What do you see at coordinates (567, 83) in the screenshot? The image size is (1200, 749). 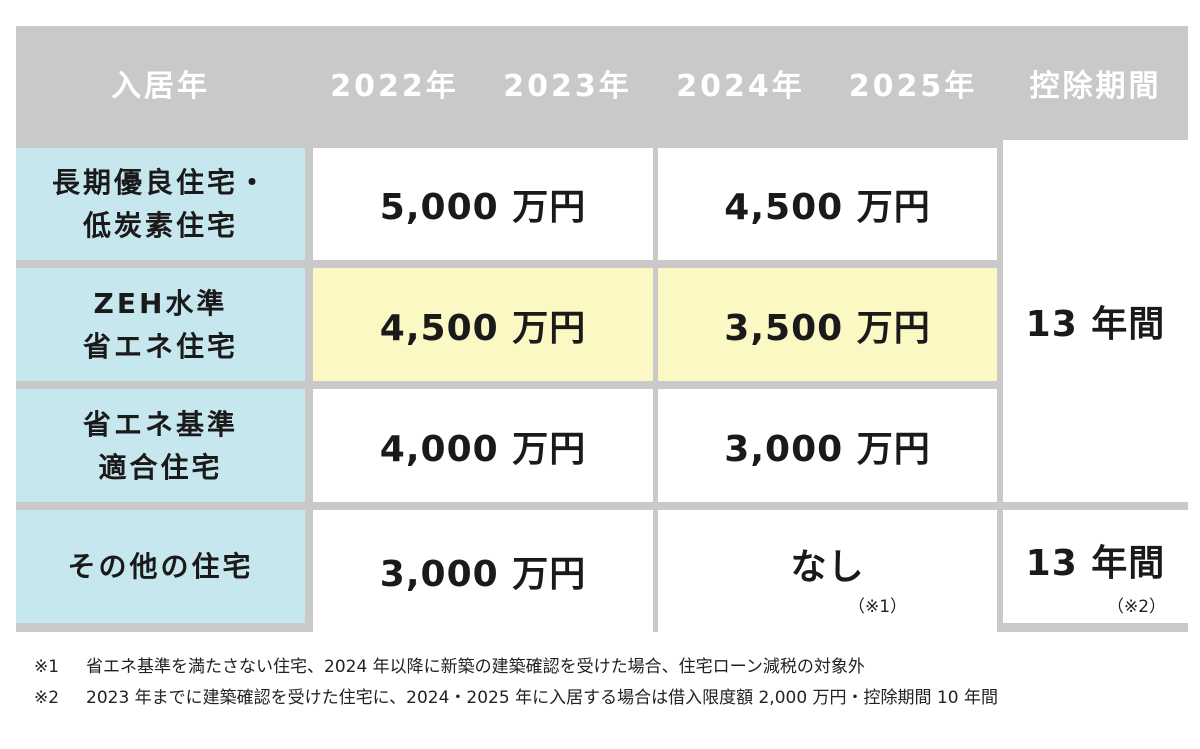 I see `header-2023: 2023年` at bounding box center [567, 83].